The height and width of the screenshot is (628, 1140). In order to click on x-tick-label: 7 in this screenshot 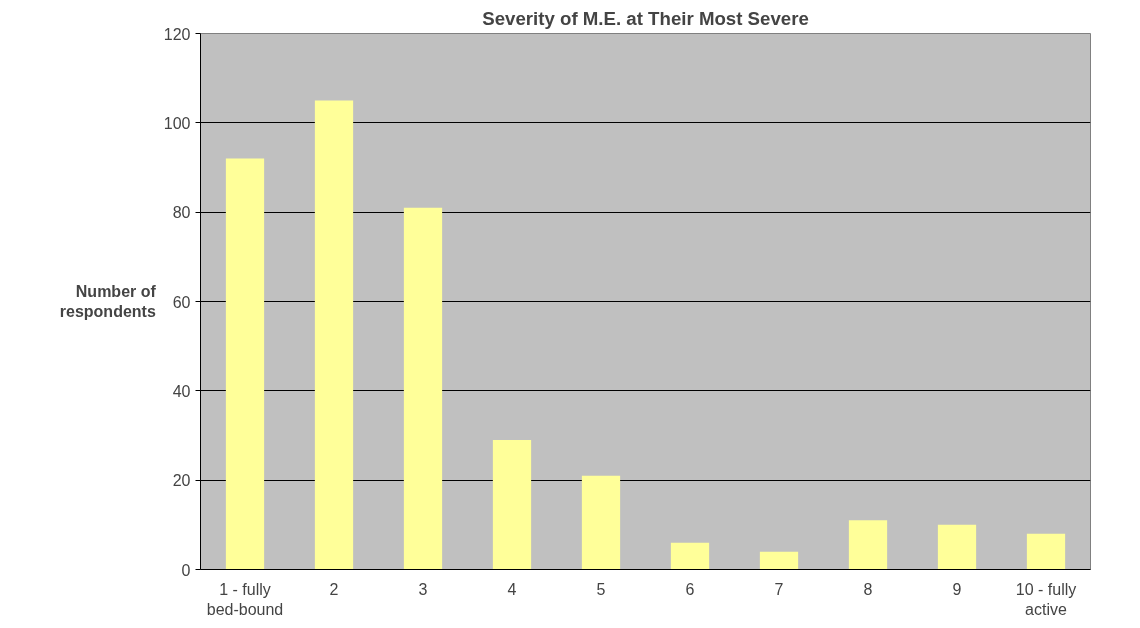, I will do `click(779, 589)`.